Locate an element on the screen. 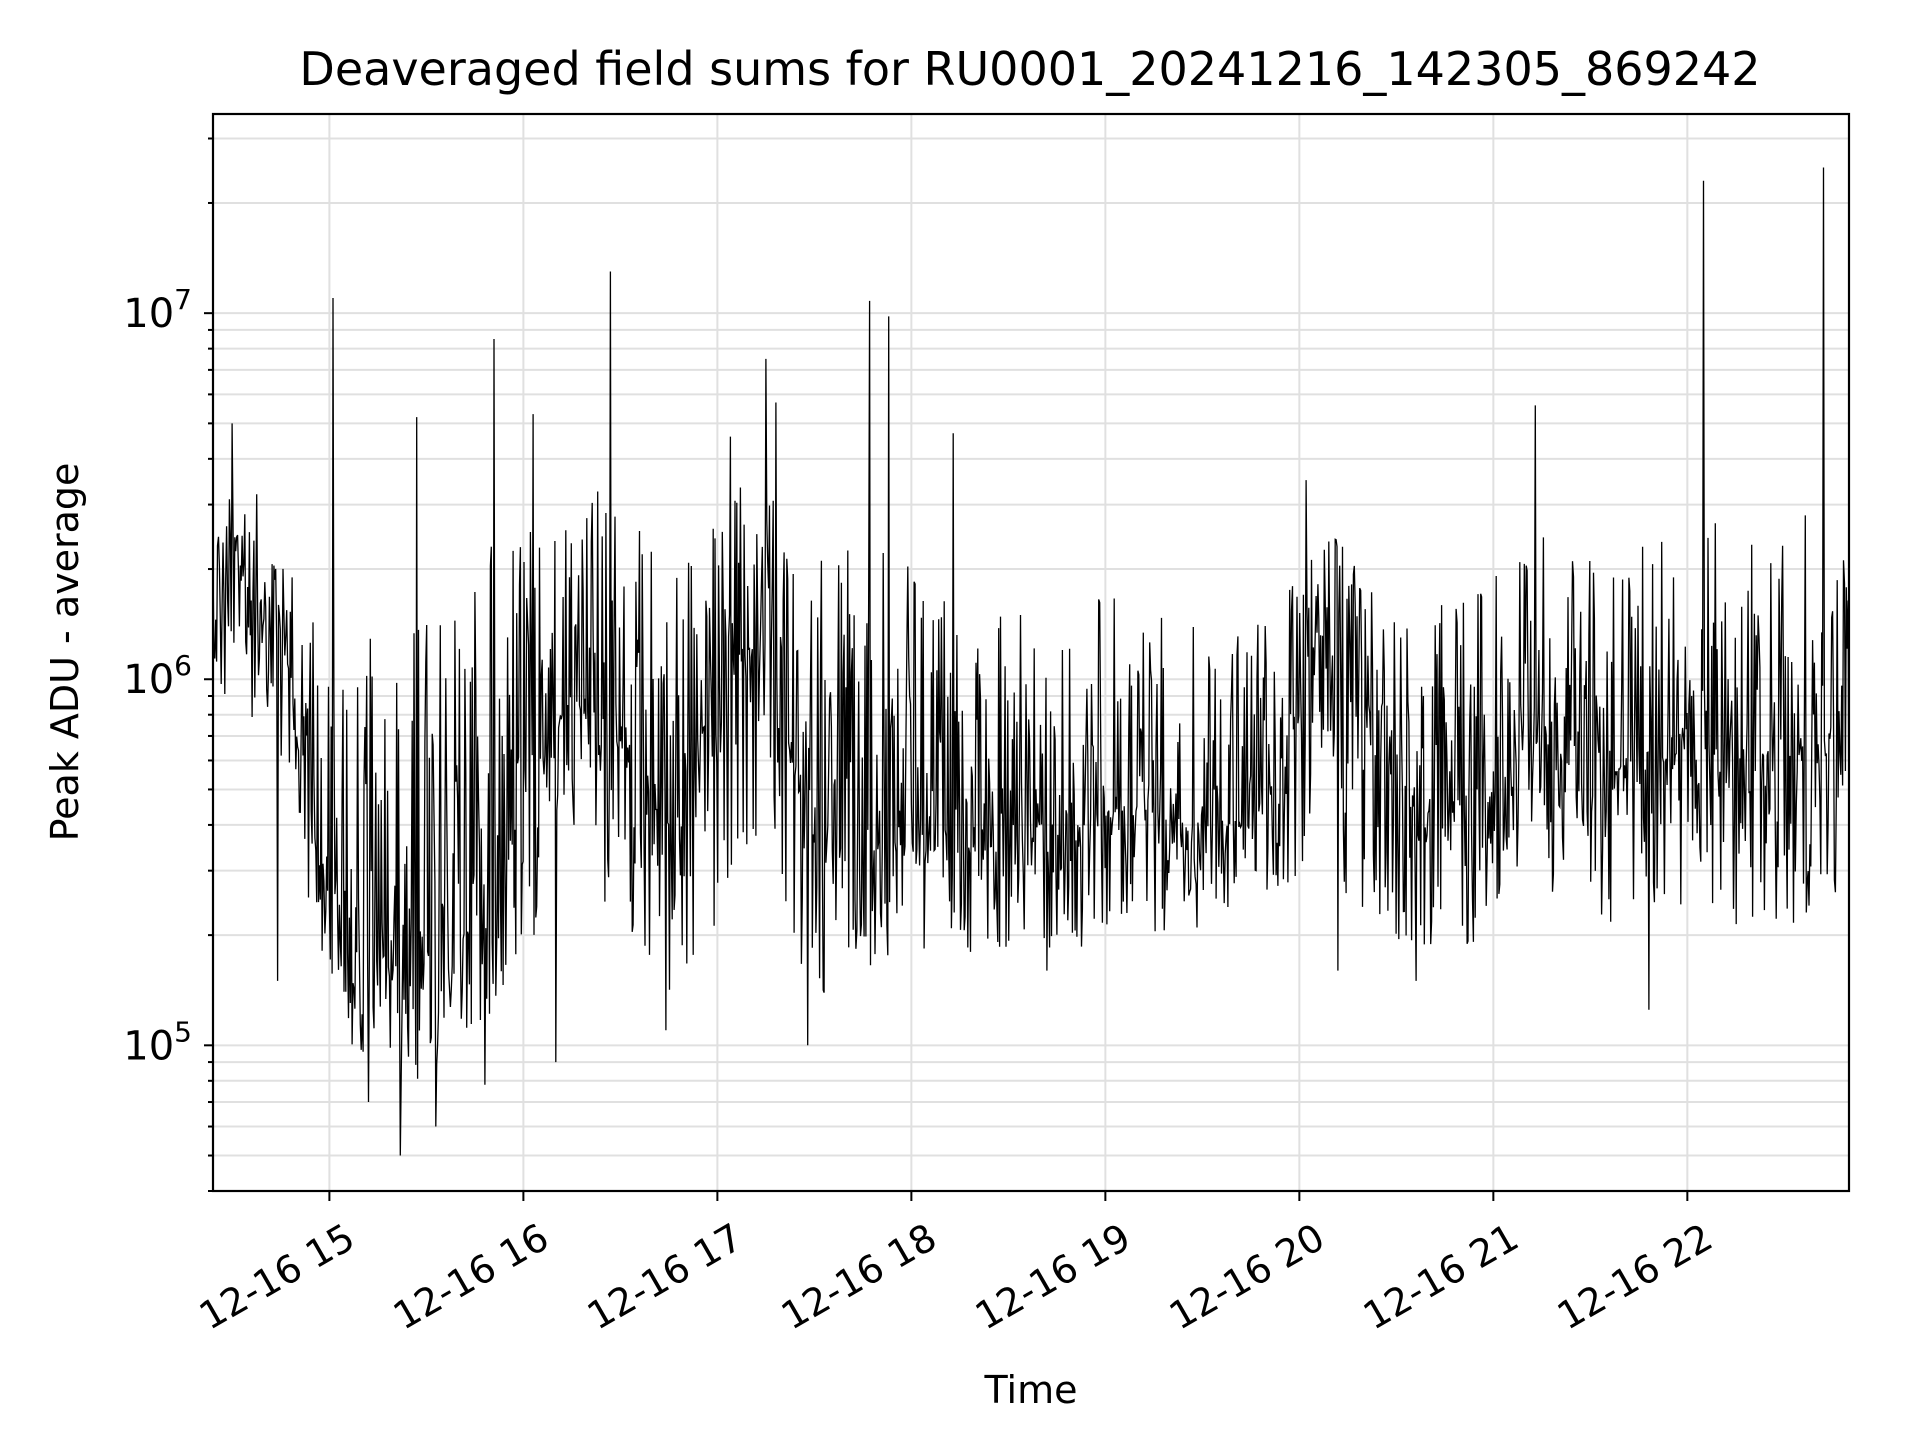  y-axis-label: Peak ADU - average is located at coordinates (65, 652).